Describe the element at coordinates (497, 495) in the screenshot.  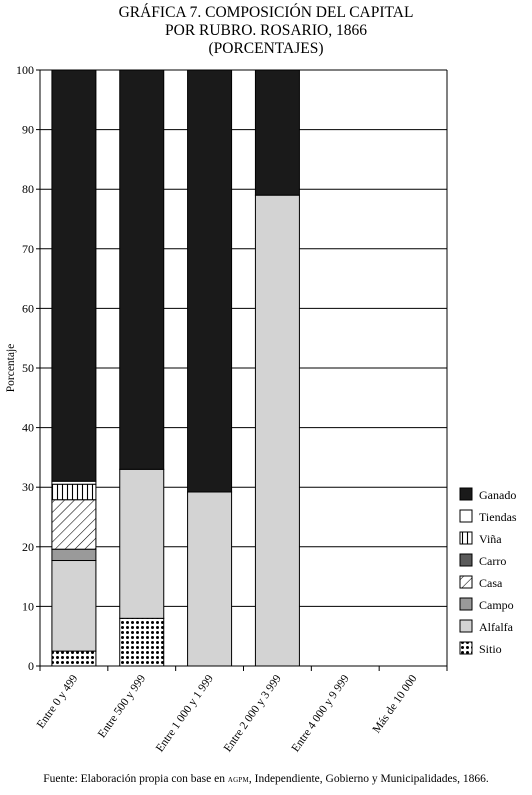
I see `legend-label-ganado: Ganado` at that location.